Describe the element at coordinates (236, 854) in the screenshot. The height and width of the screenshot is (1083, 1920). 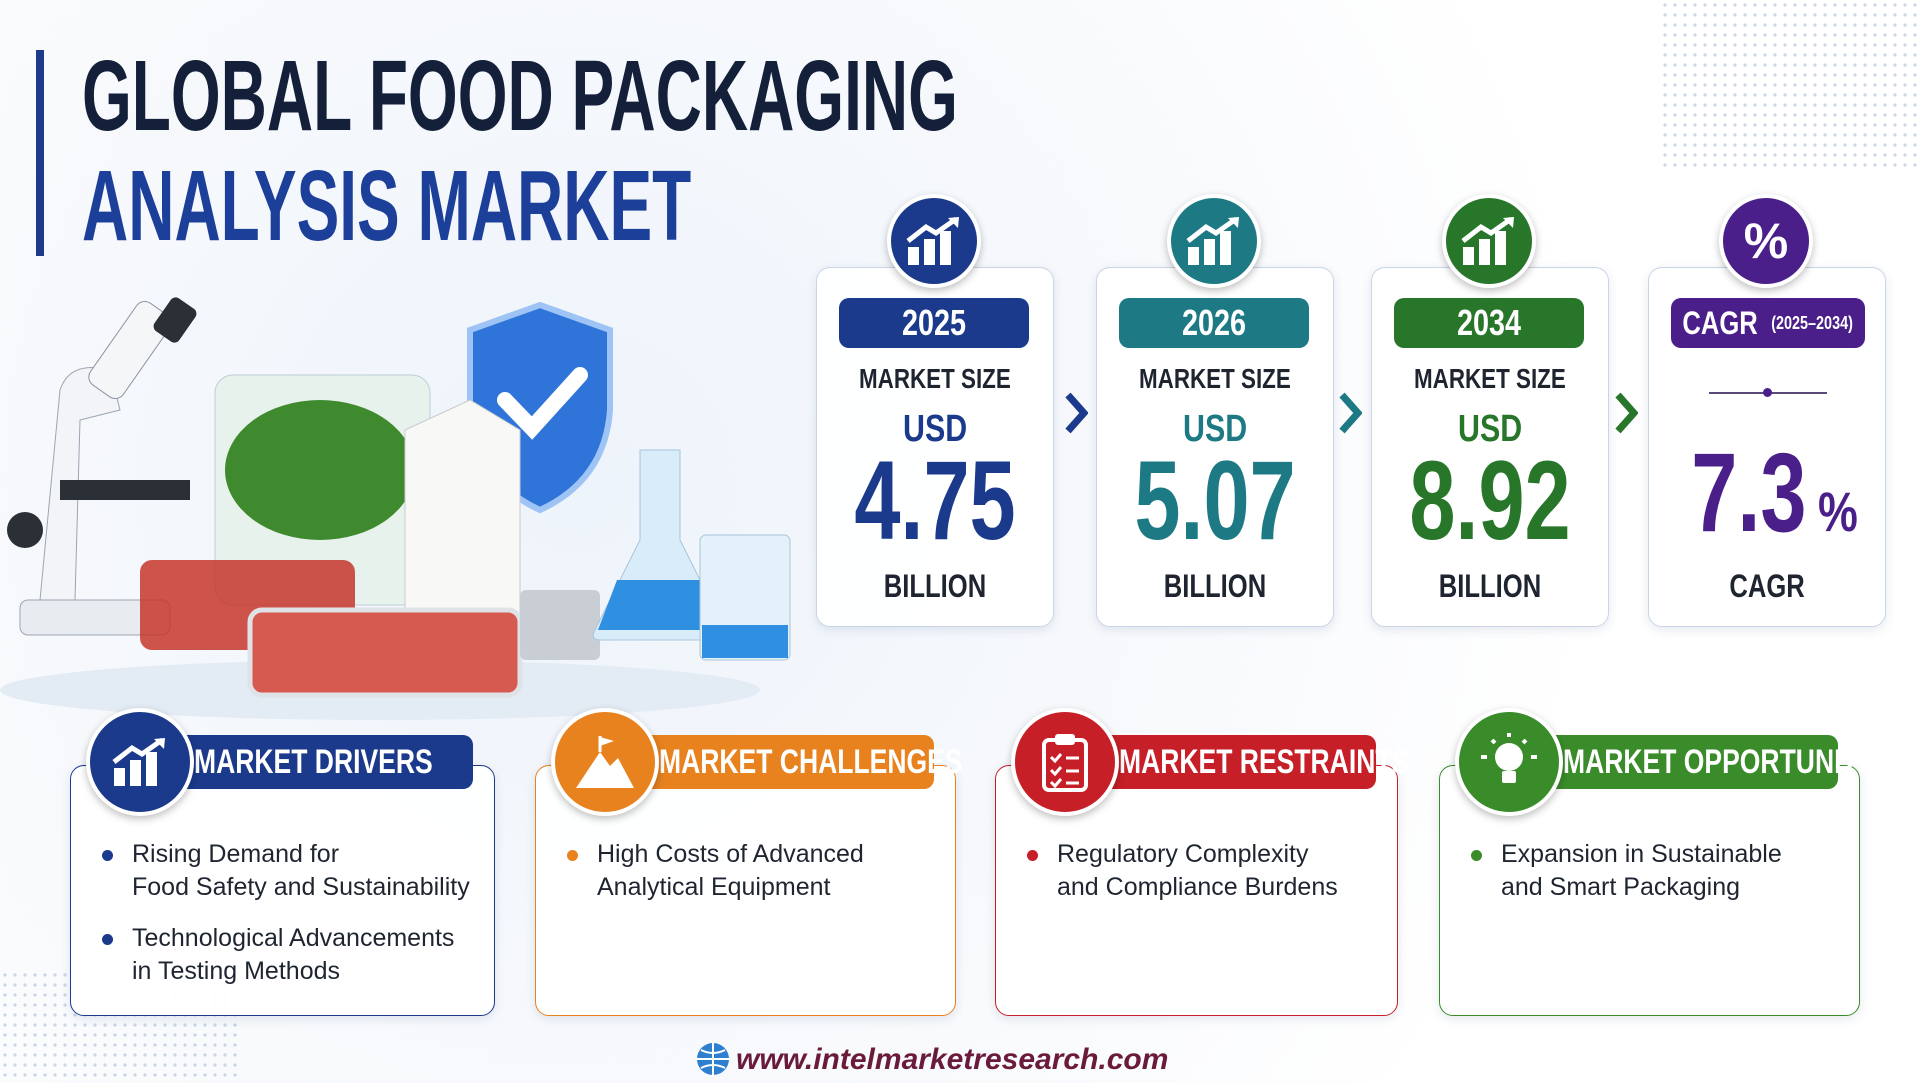
I see `bullet-text: Rising Demand for` at that location.